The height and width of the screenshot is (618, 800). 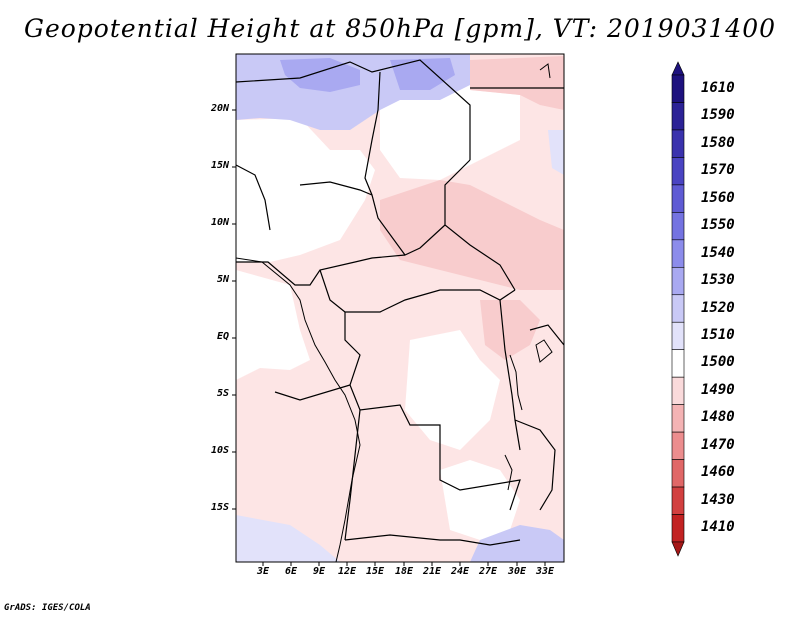 I want to click on lon-label-33e: 33E, so click(x=545, y=571).